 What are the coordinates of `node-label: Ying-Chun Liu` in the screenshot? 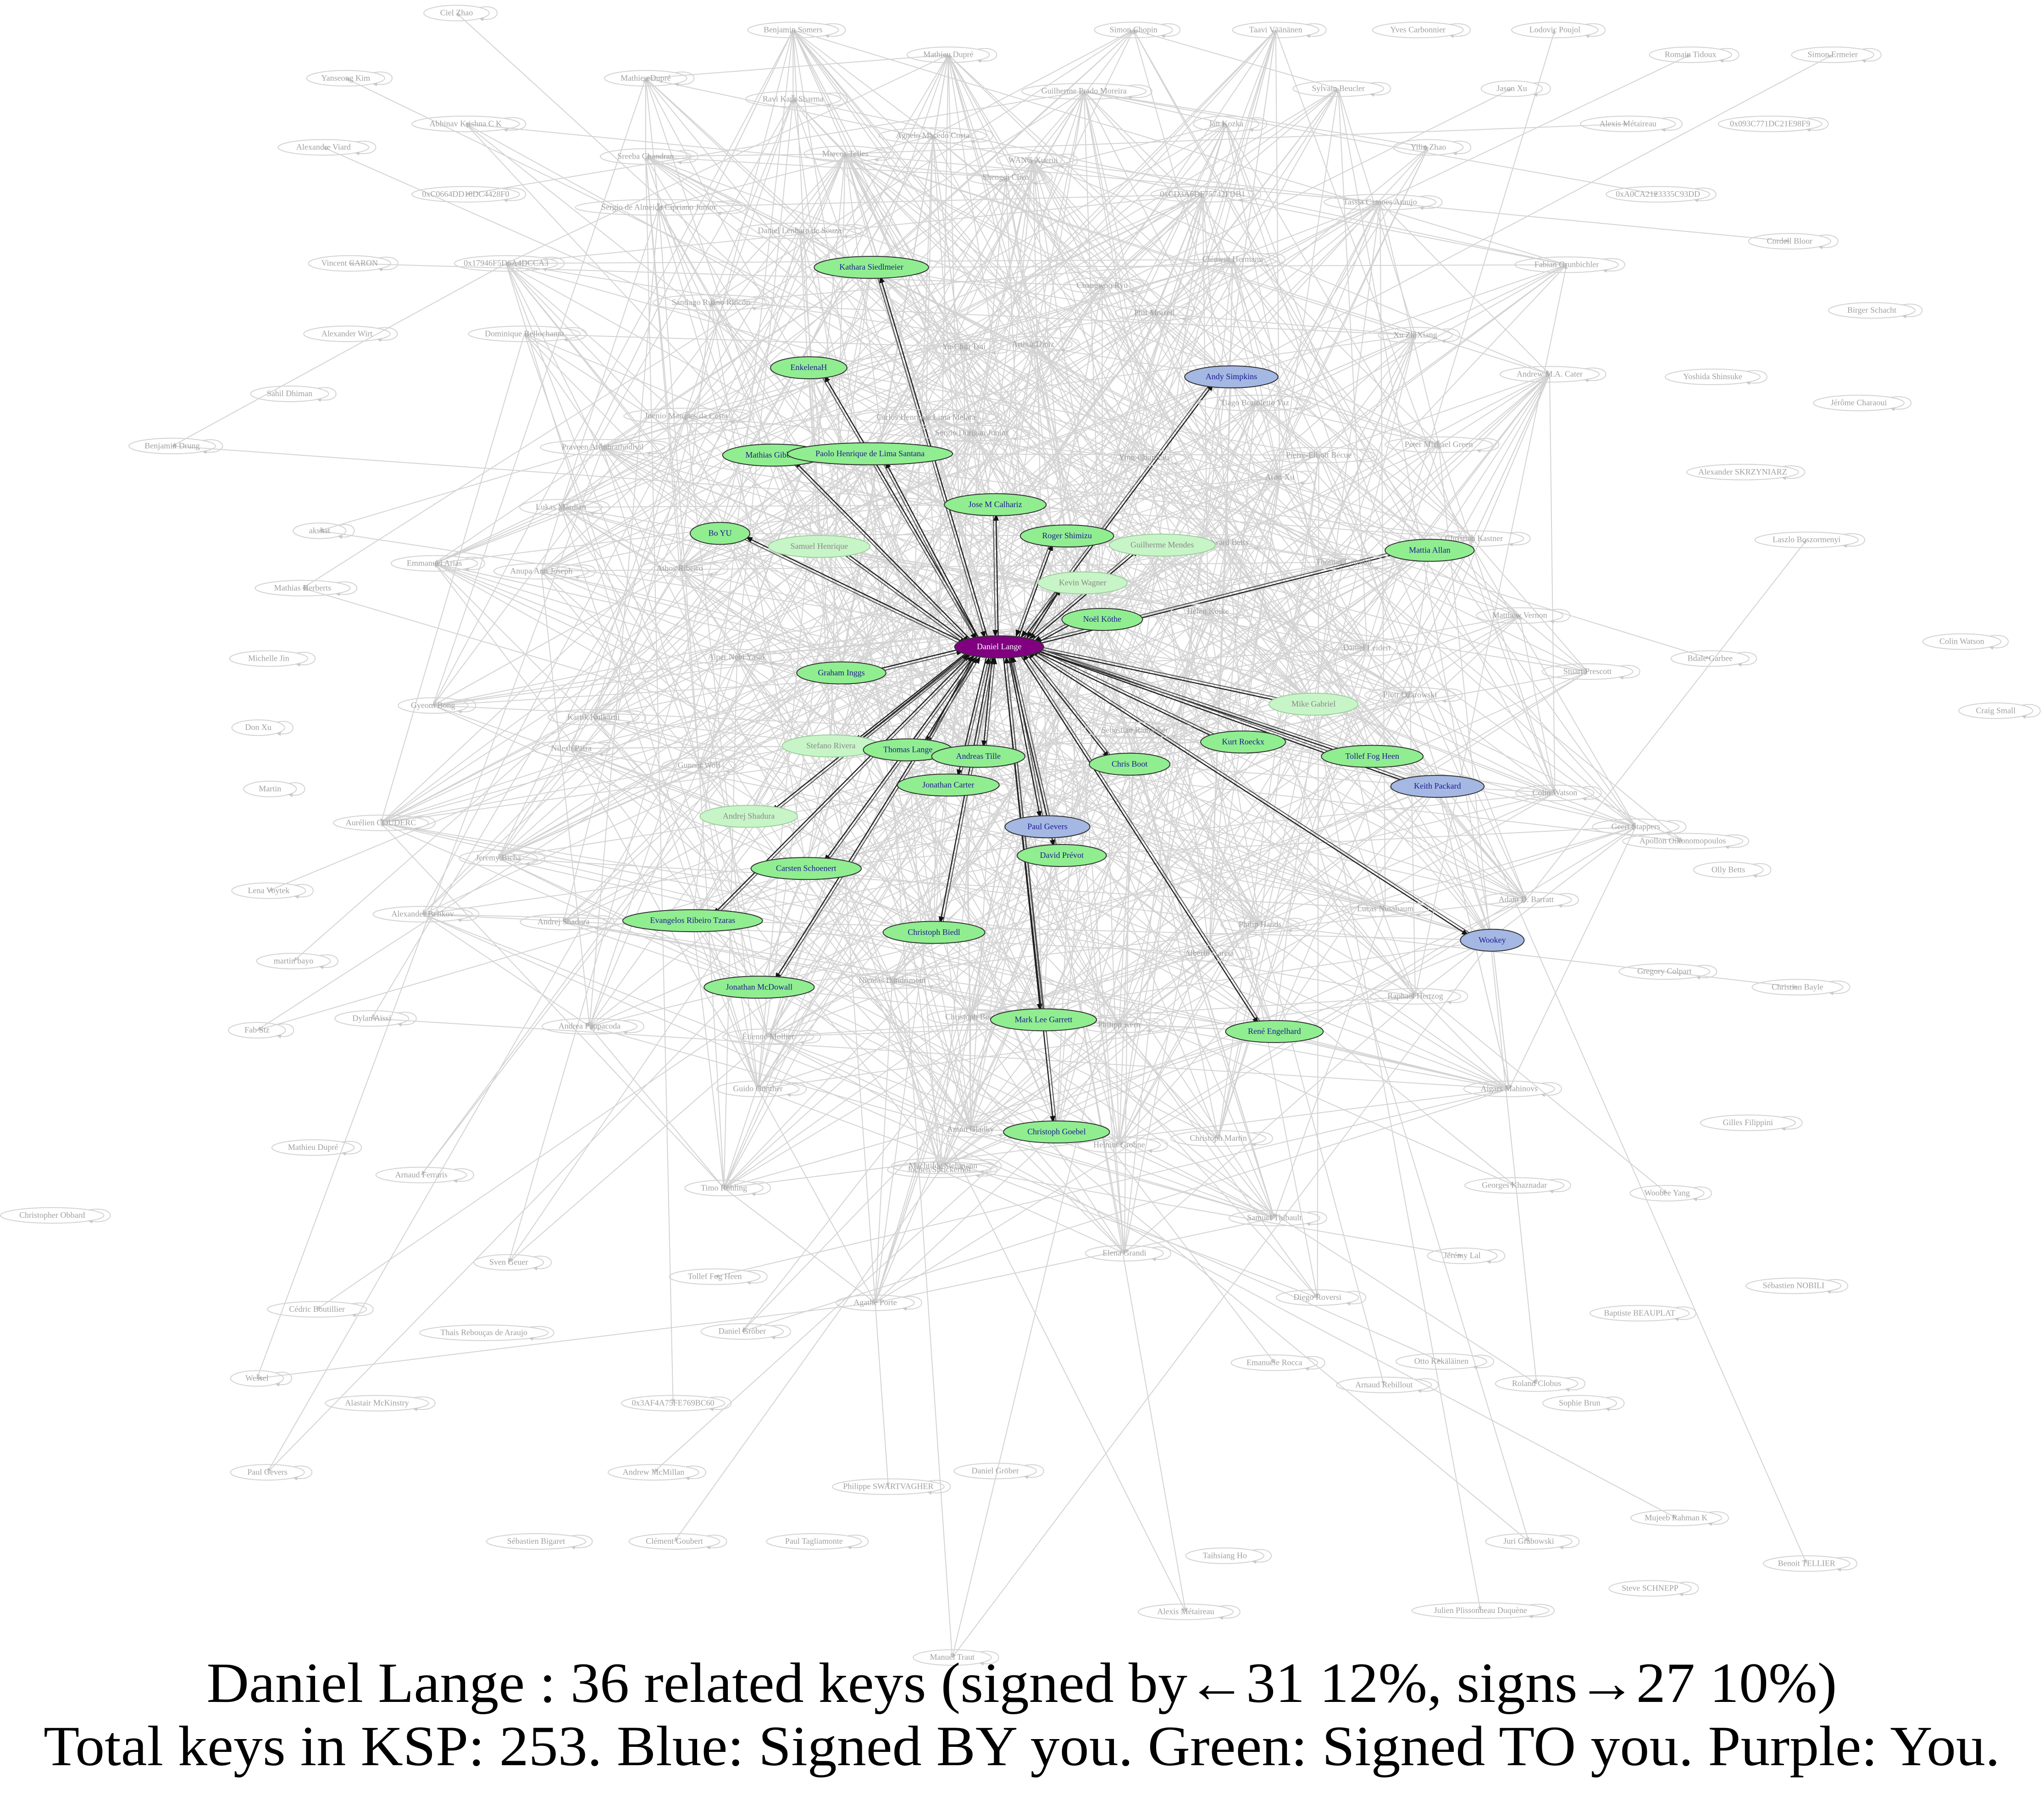 It's located at (1144, 458).